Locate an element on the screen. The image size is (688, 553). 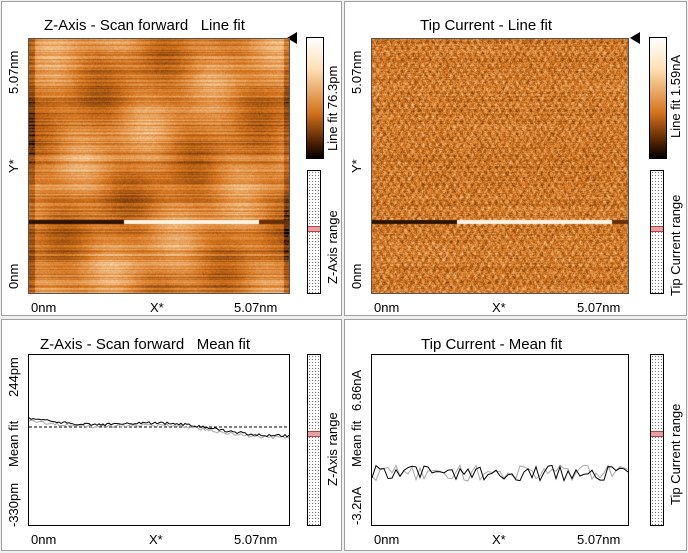
z-profile-svg is located at coordinates (159, 428).